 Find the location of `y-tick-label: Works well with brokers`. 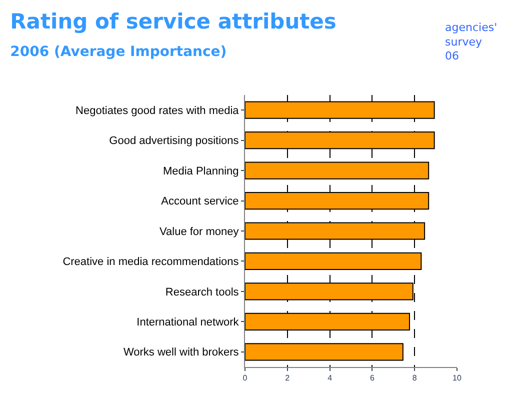

y-tick-label: Works well with brokers is located at coordinates (181, 352).